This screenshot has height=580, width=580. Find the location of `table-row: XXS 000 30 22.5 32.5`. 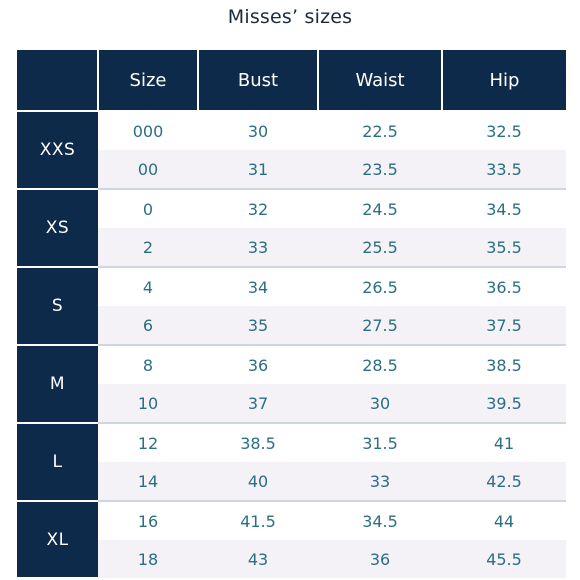

table-row: XXS 000 30 22.5 32.5 is located at coordinates (291, 150).